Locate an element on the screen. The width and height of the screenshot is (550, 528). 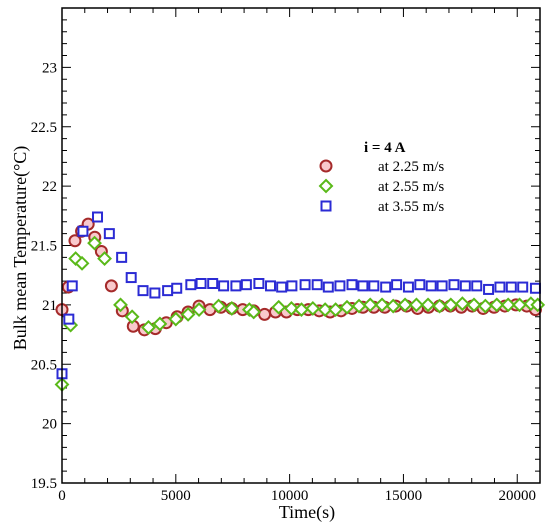
legend-label: at 2.25 m/s is located at coordinates (411, 167).